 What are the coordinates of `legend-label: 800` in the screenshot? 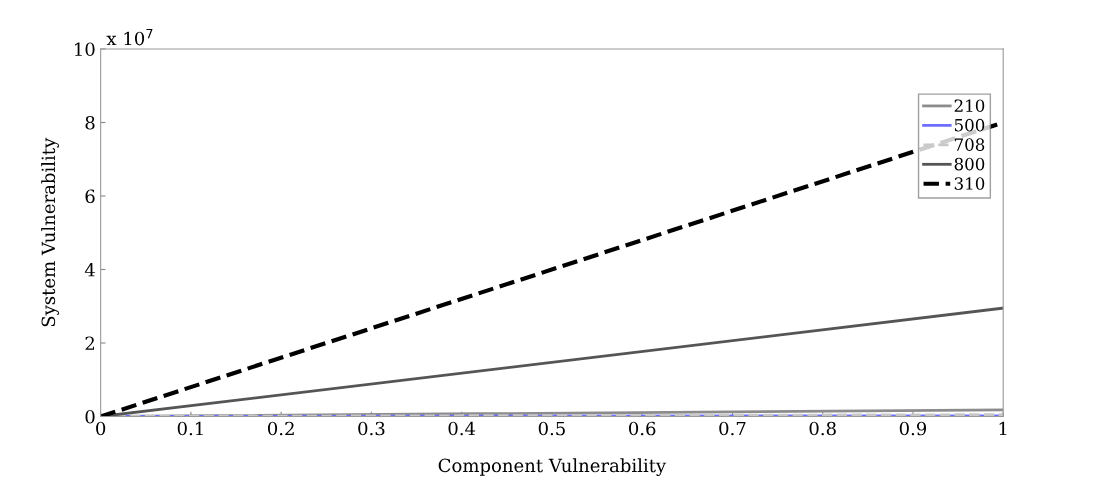 It's located at (969, 164).